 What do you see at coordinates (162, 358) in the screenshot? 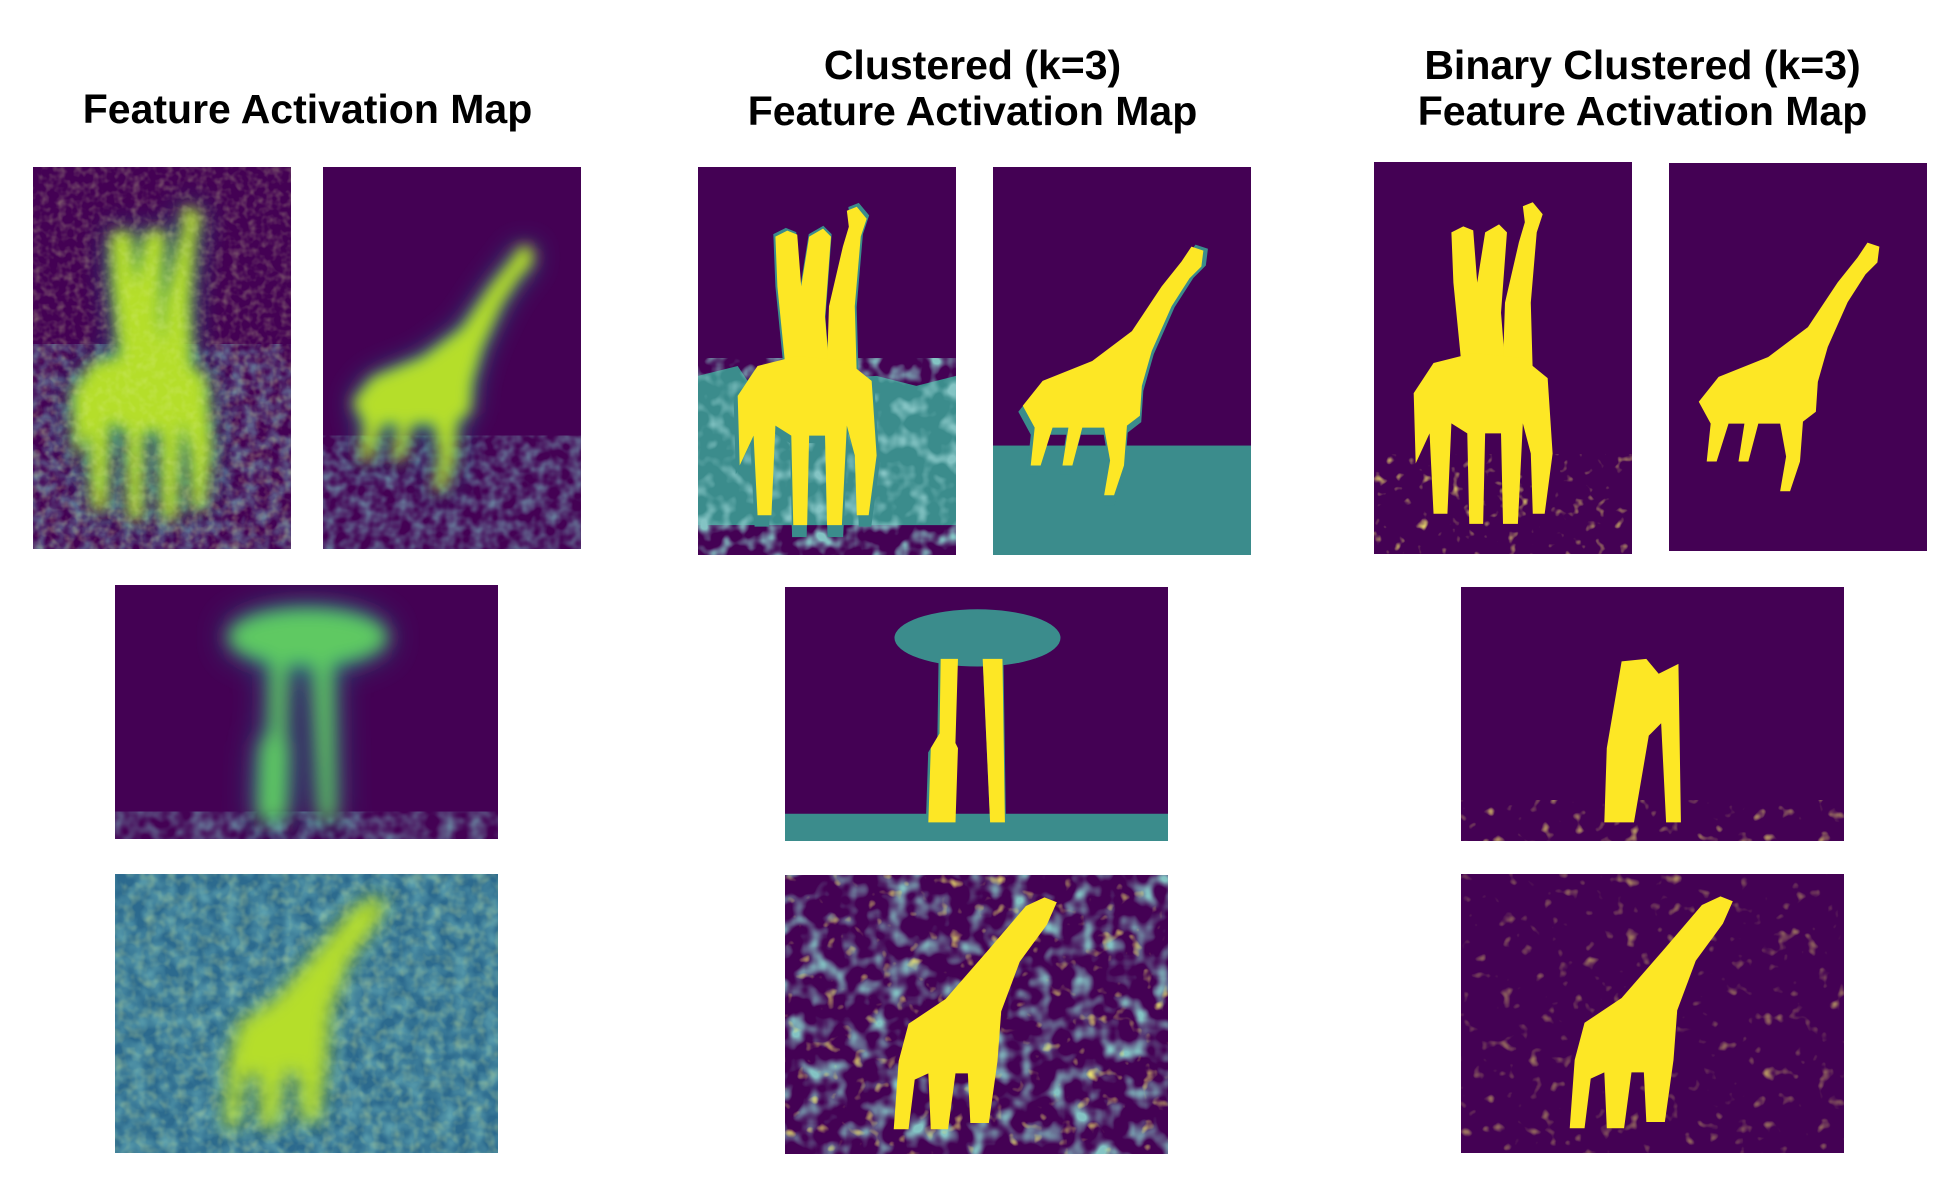
I see `activation-map-two-giraffes` at bounding box center [162, 358].